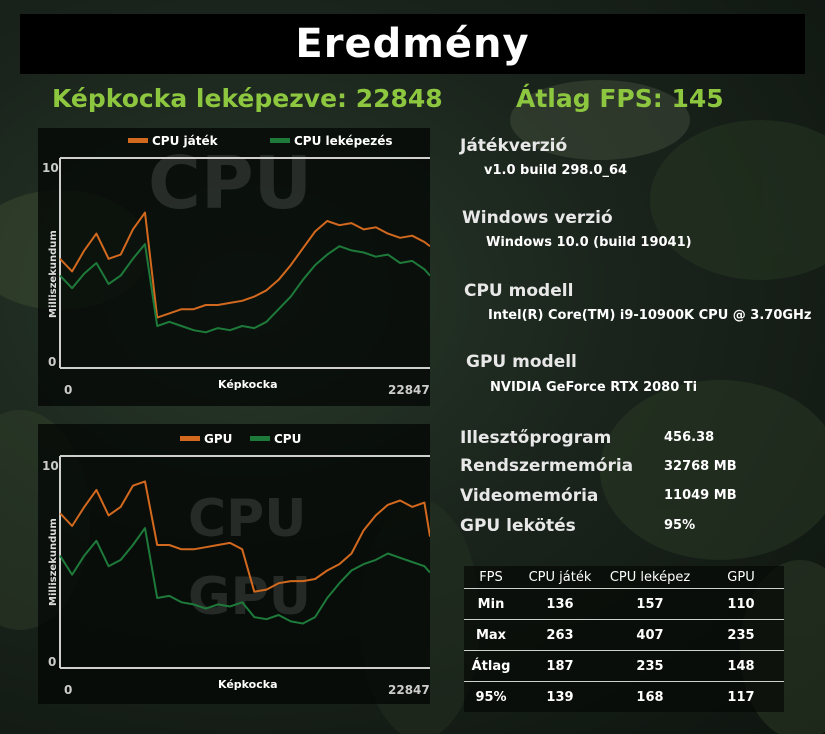 The width and height of the screenshot is (825, 734). What do you see at coordinates (650, 604) in the screenshot?
I see `cell-cpu-render: 157` at bounding box center [650, 604].